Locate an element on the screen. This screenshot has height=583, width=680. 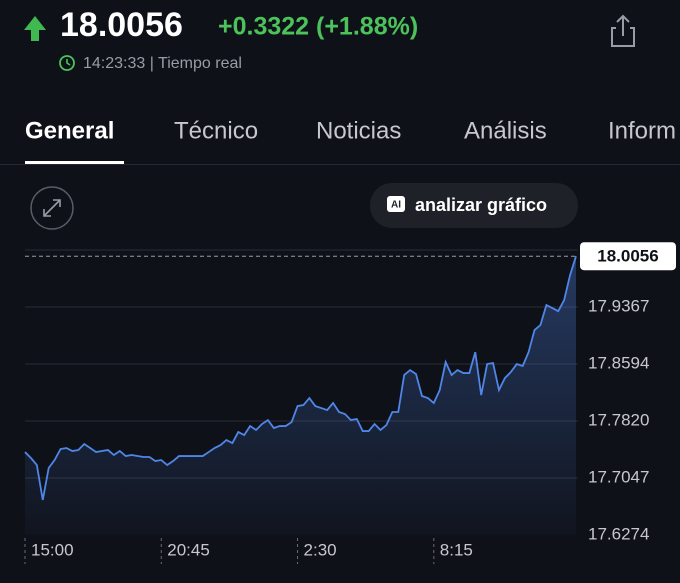
up-arrow is located at coordinates (35, 28).